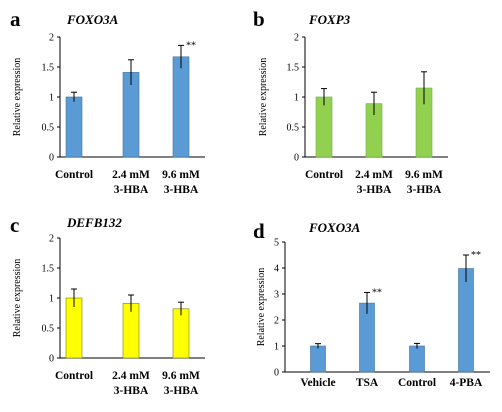 This screenshot has height=412, width=502. I want to click on category-label: Vehicle, so click(317, 383).